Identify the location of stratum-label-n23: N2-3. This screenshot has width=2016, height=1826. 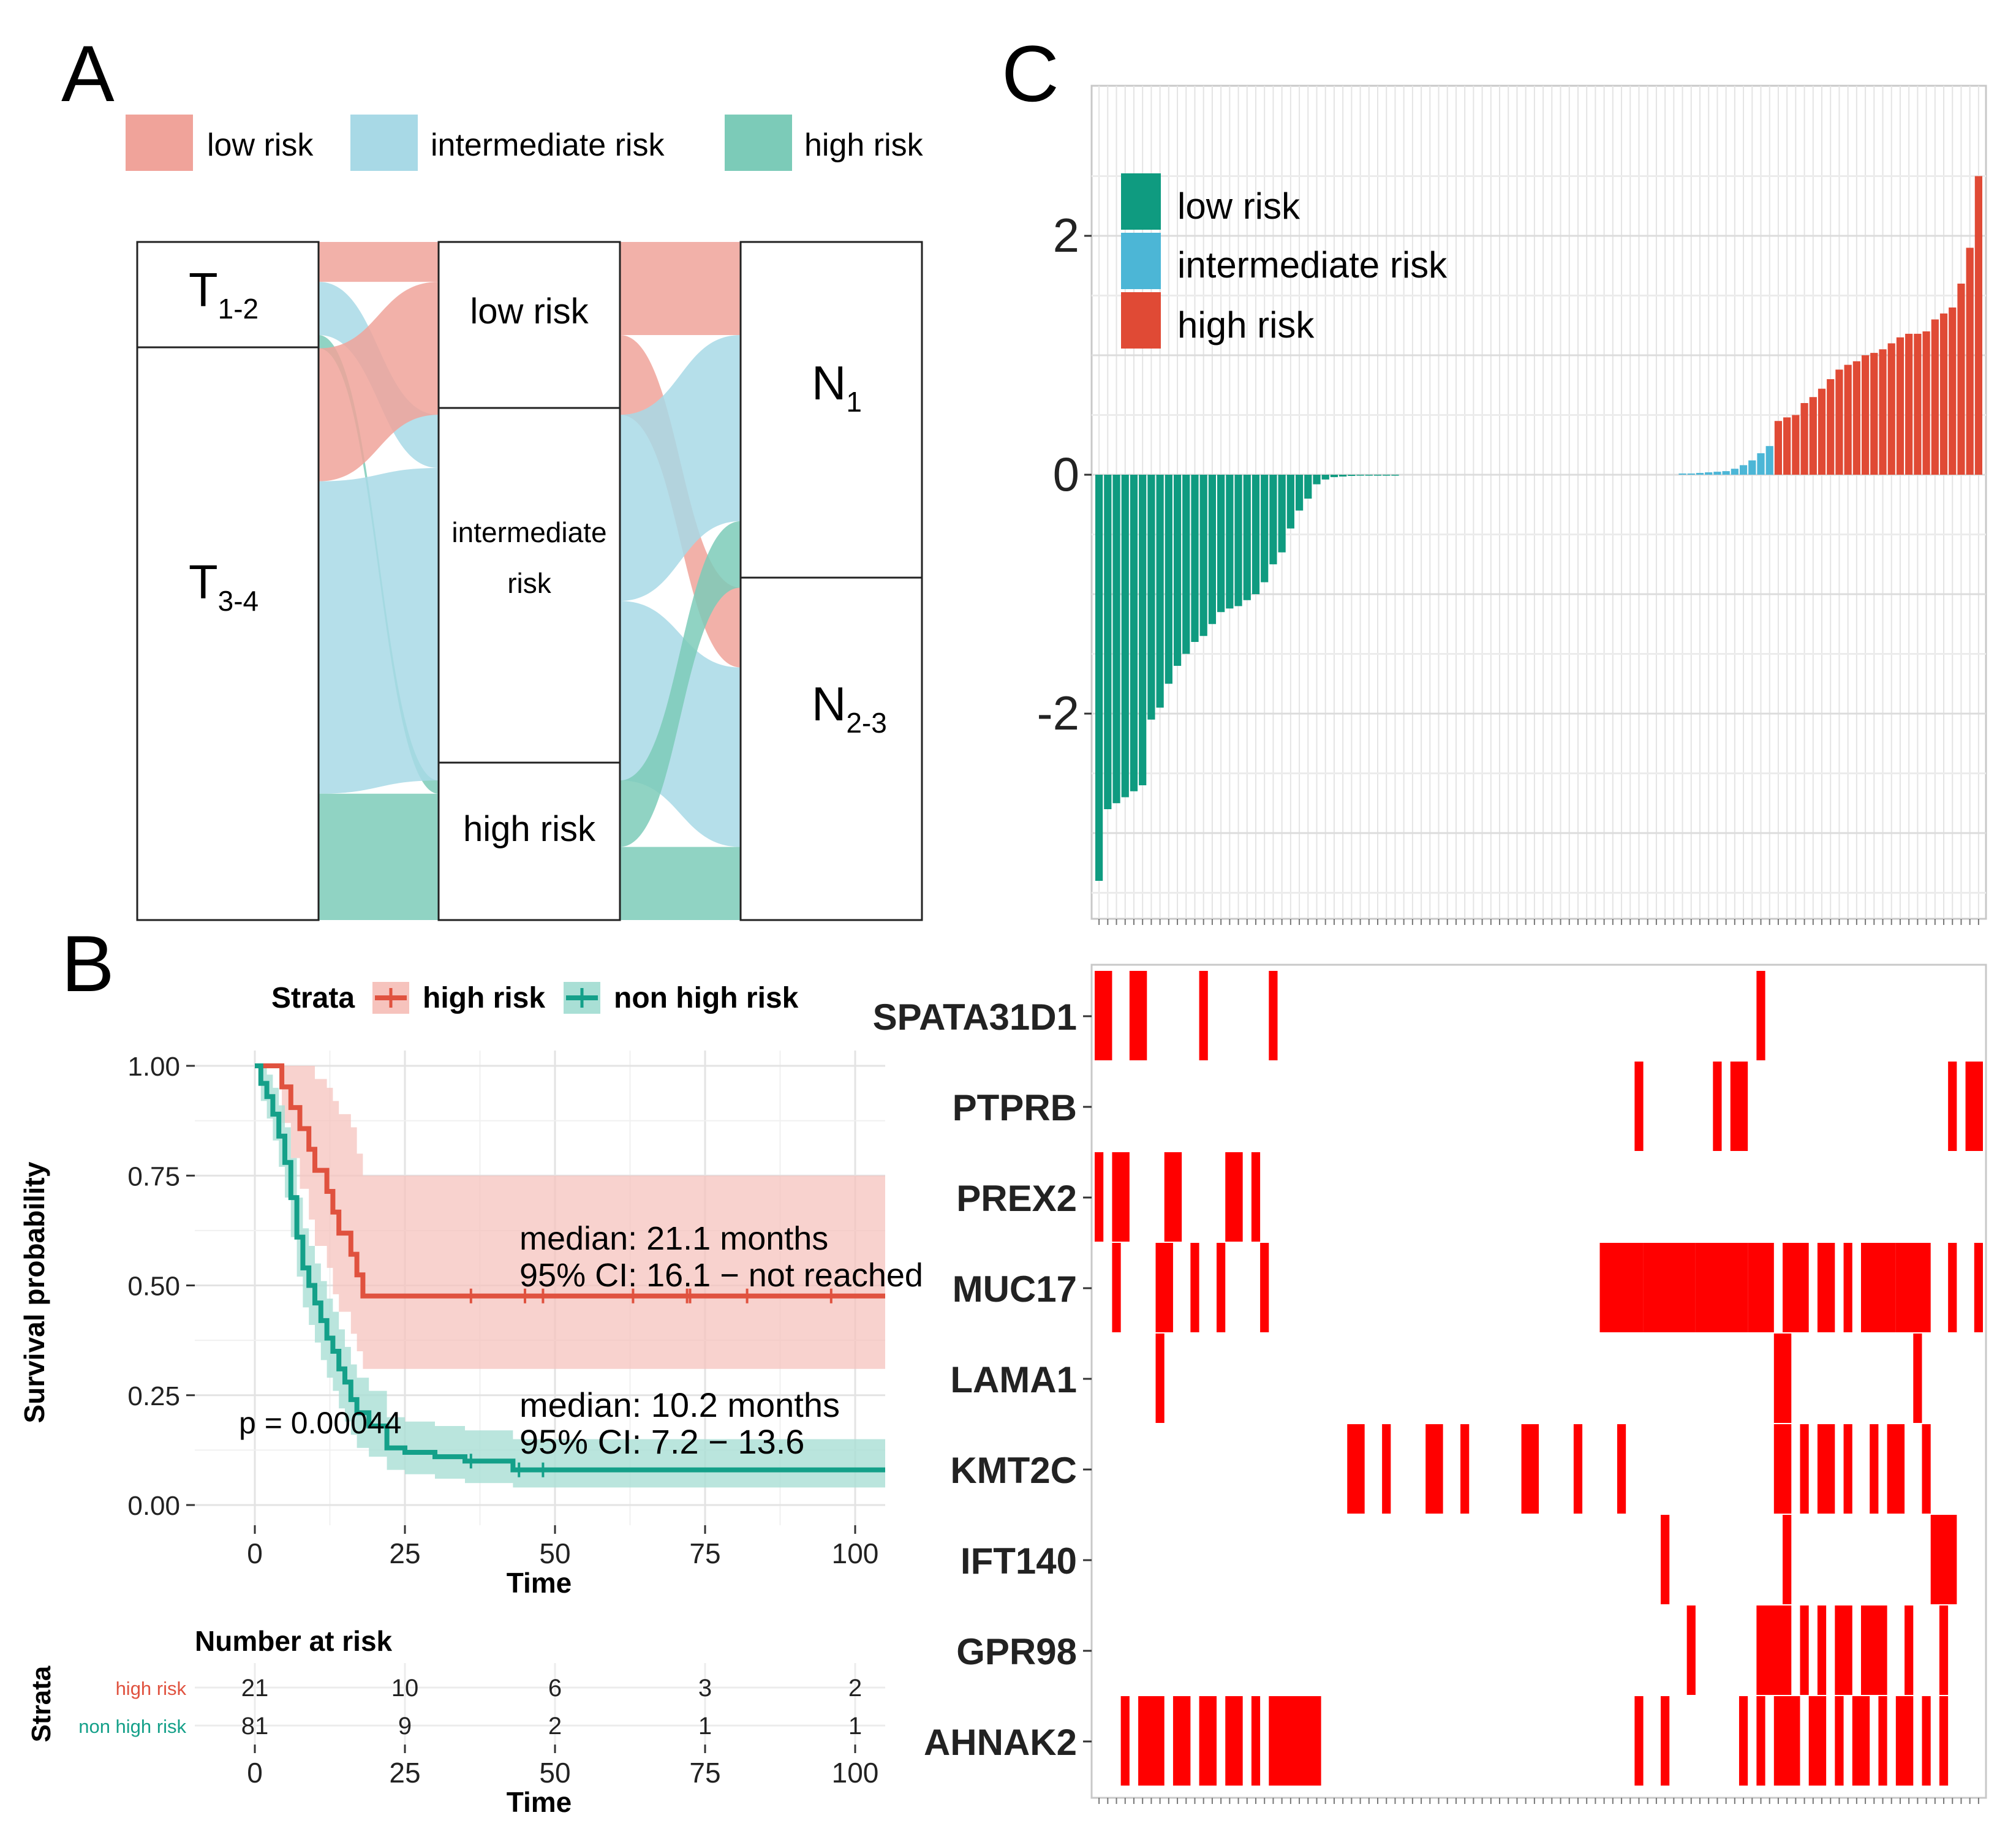
(849, 708).